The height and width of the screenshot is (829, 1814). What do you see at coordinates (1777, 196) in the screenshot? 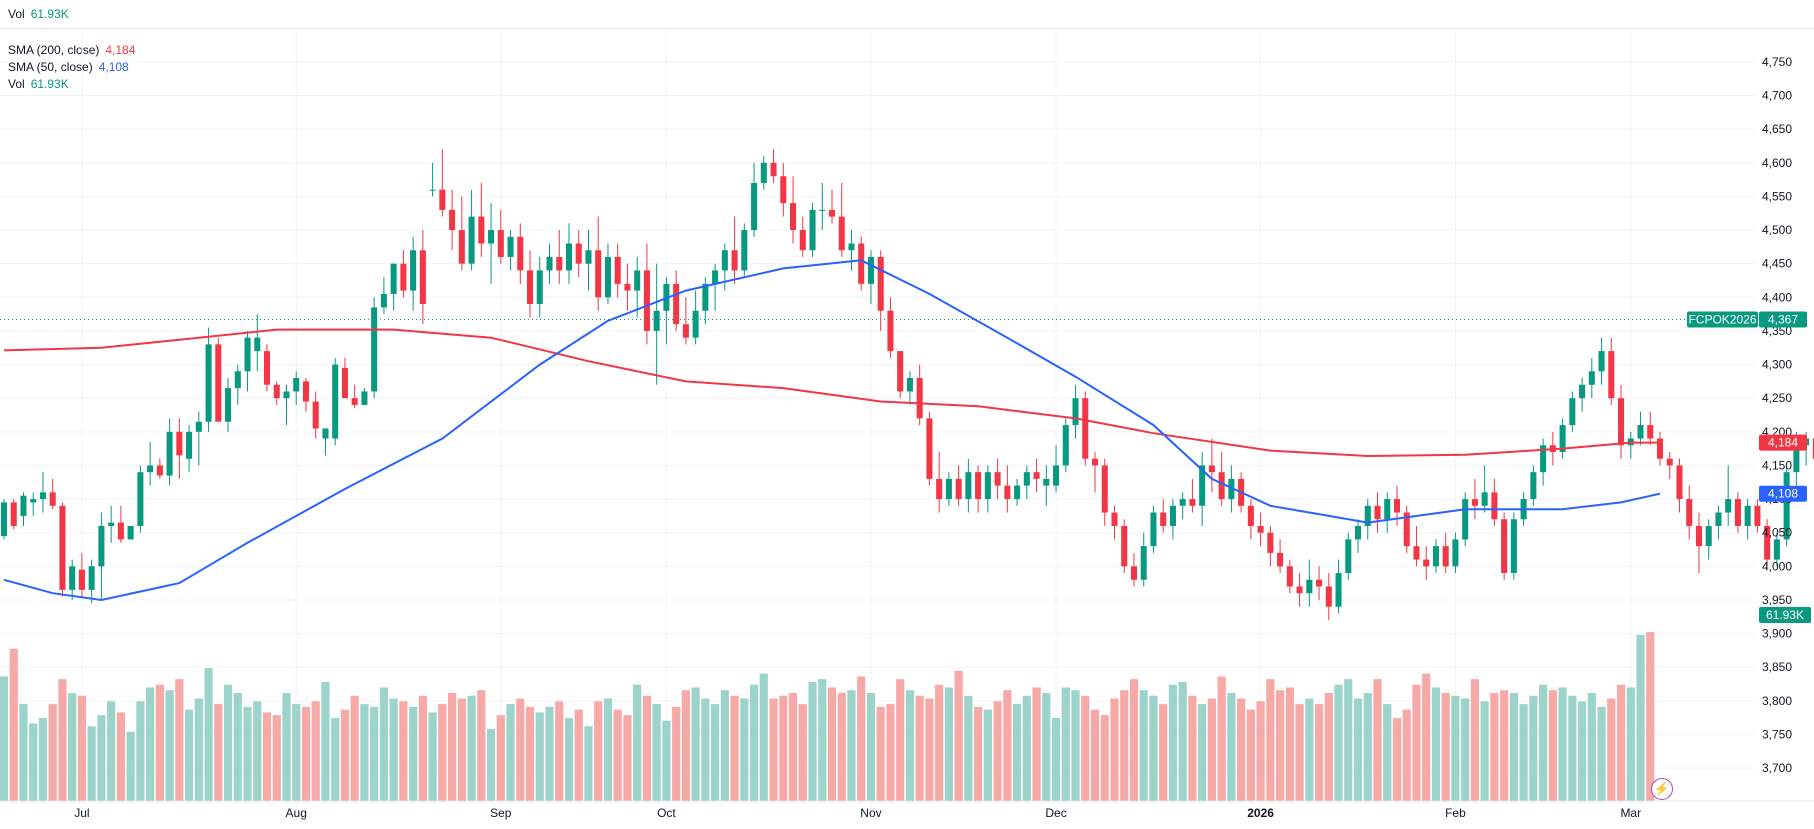
I see `price-tick-label: 4,550` at bounding box center [1777, 196].